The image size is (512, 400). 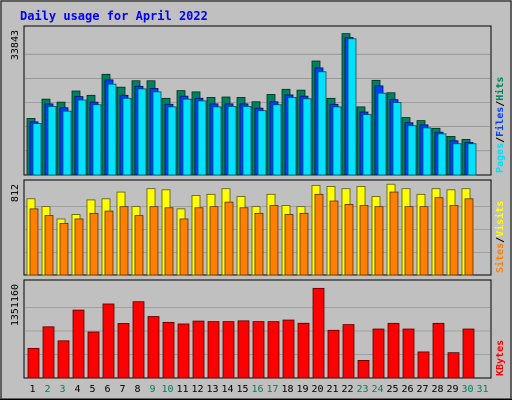 What do you see at coordinates (377, 389) in the screenshot?
I see `x-tick-label: 24` at bounding box center [377, 389].